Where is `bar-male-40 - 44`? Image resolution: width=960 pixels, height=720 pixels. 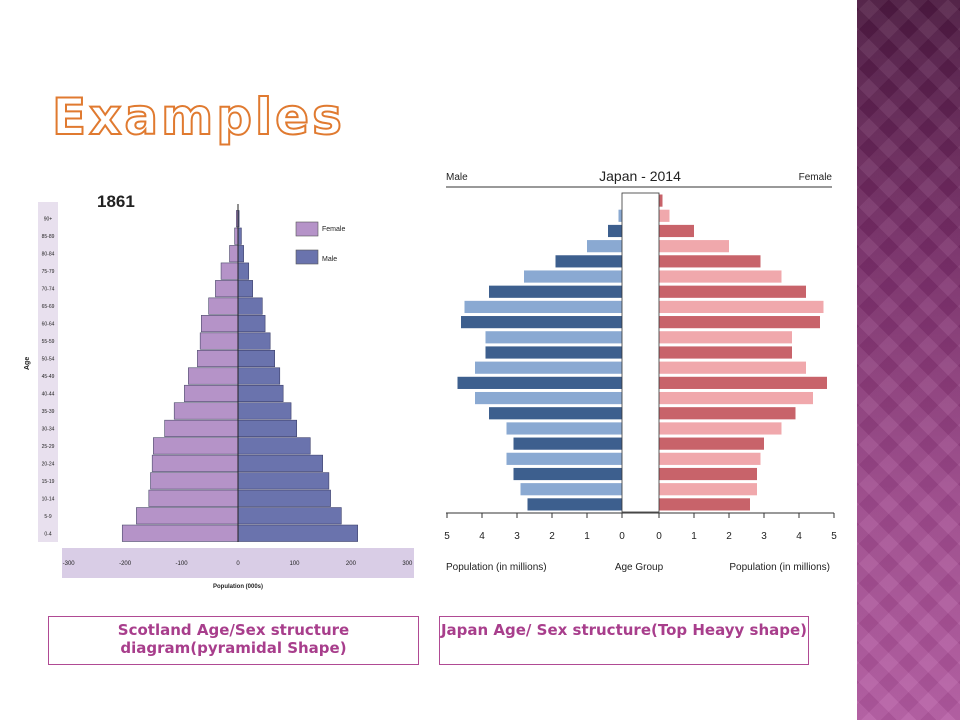
bar-male-40 - 44 is located at coordinates (539, 382).